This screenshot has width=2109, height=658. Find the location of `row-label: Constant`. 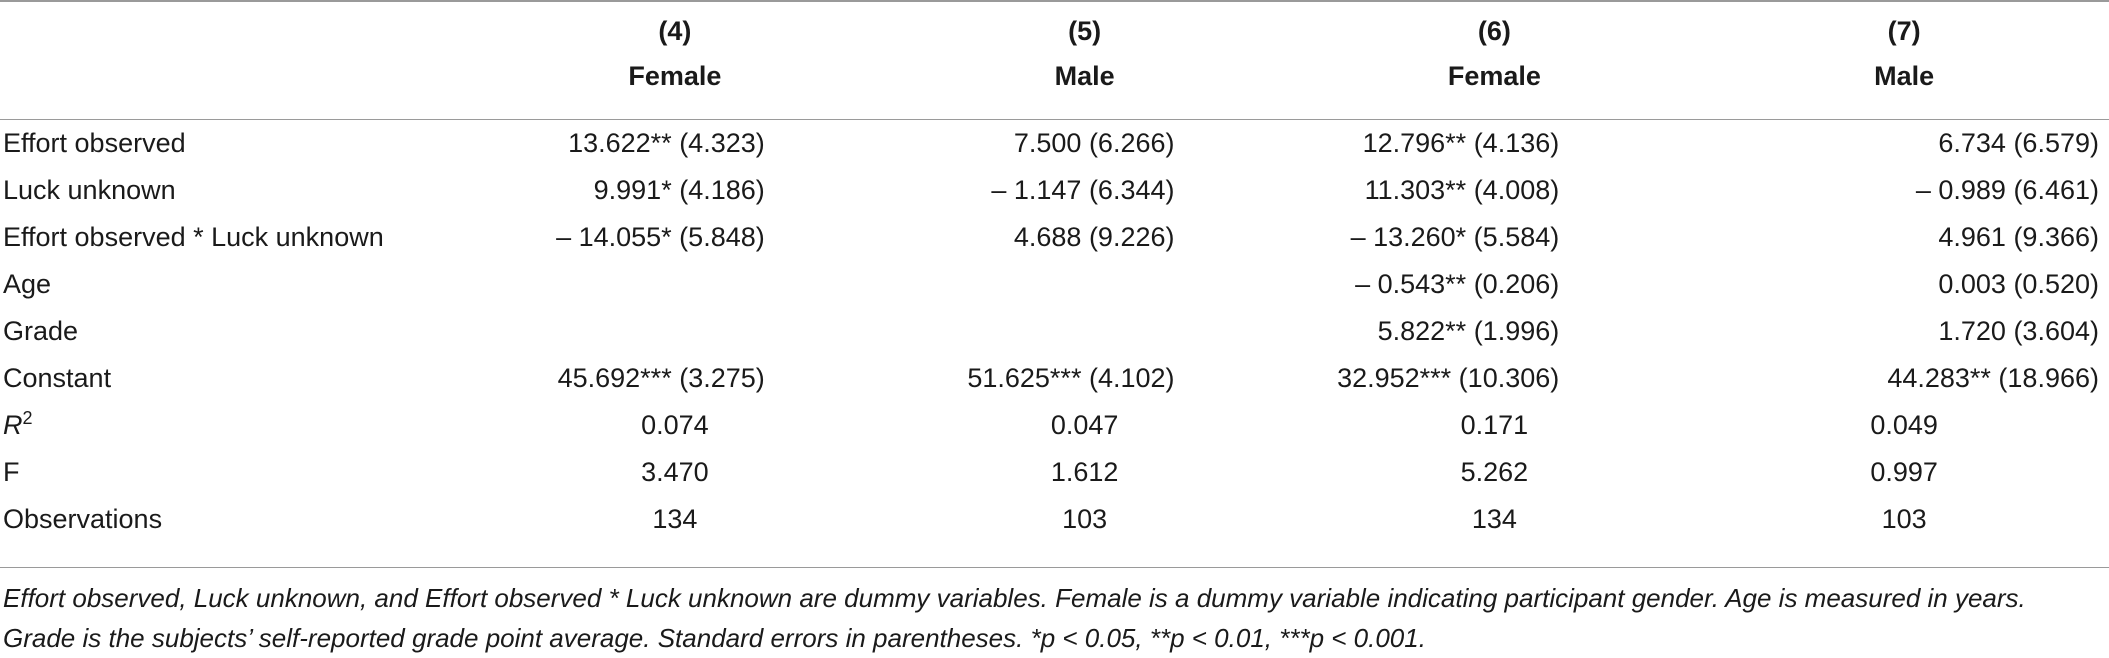

row-label: Constant is located at coordinates (57, 378).